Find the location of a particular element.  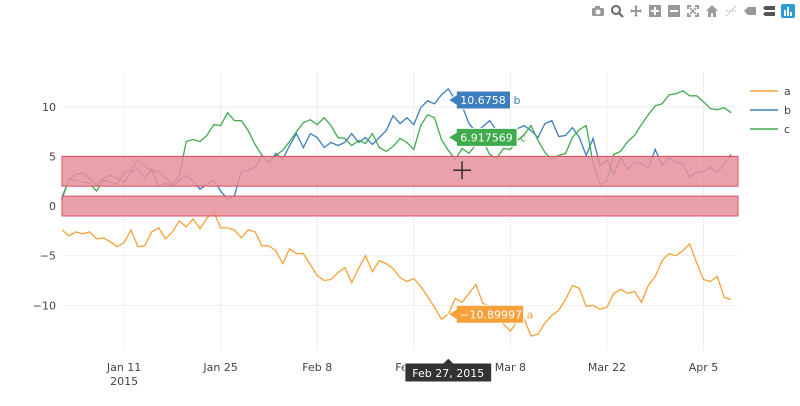

x-tick-label: Jan 11 is located at coordinates (123, 367).